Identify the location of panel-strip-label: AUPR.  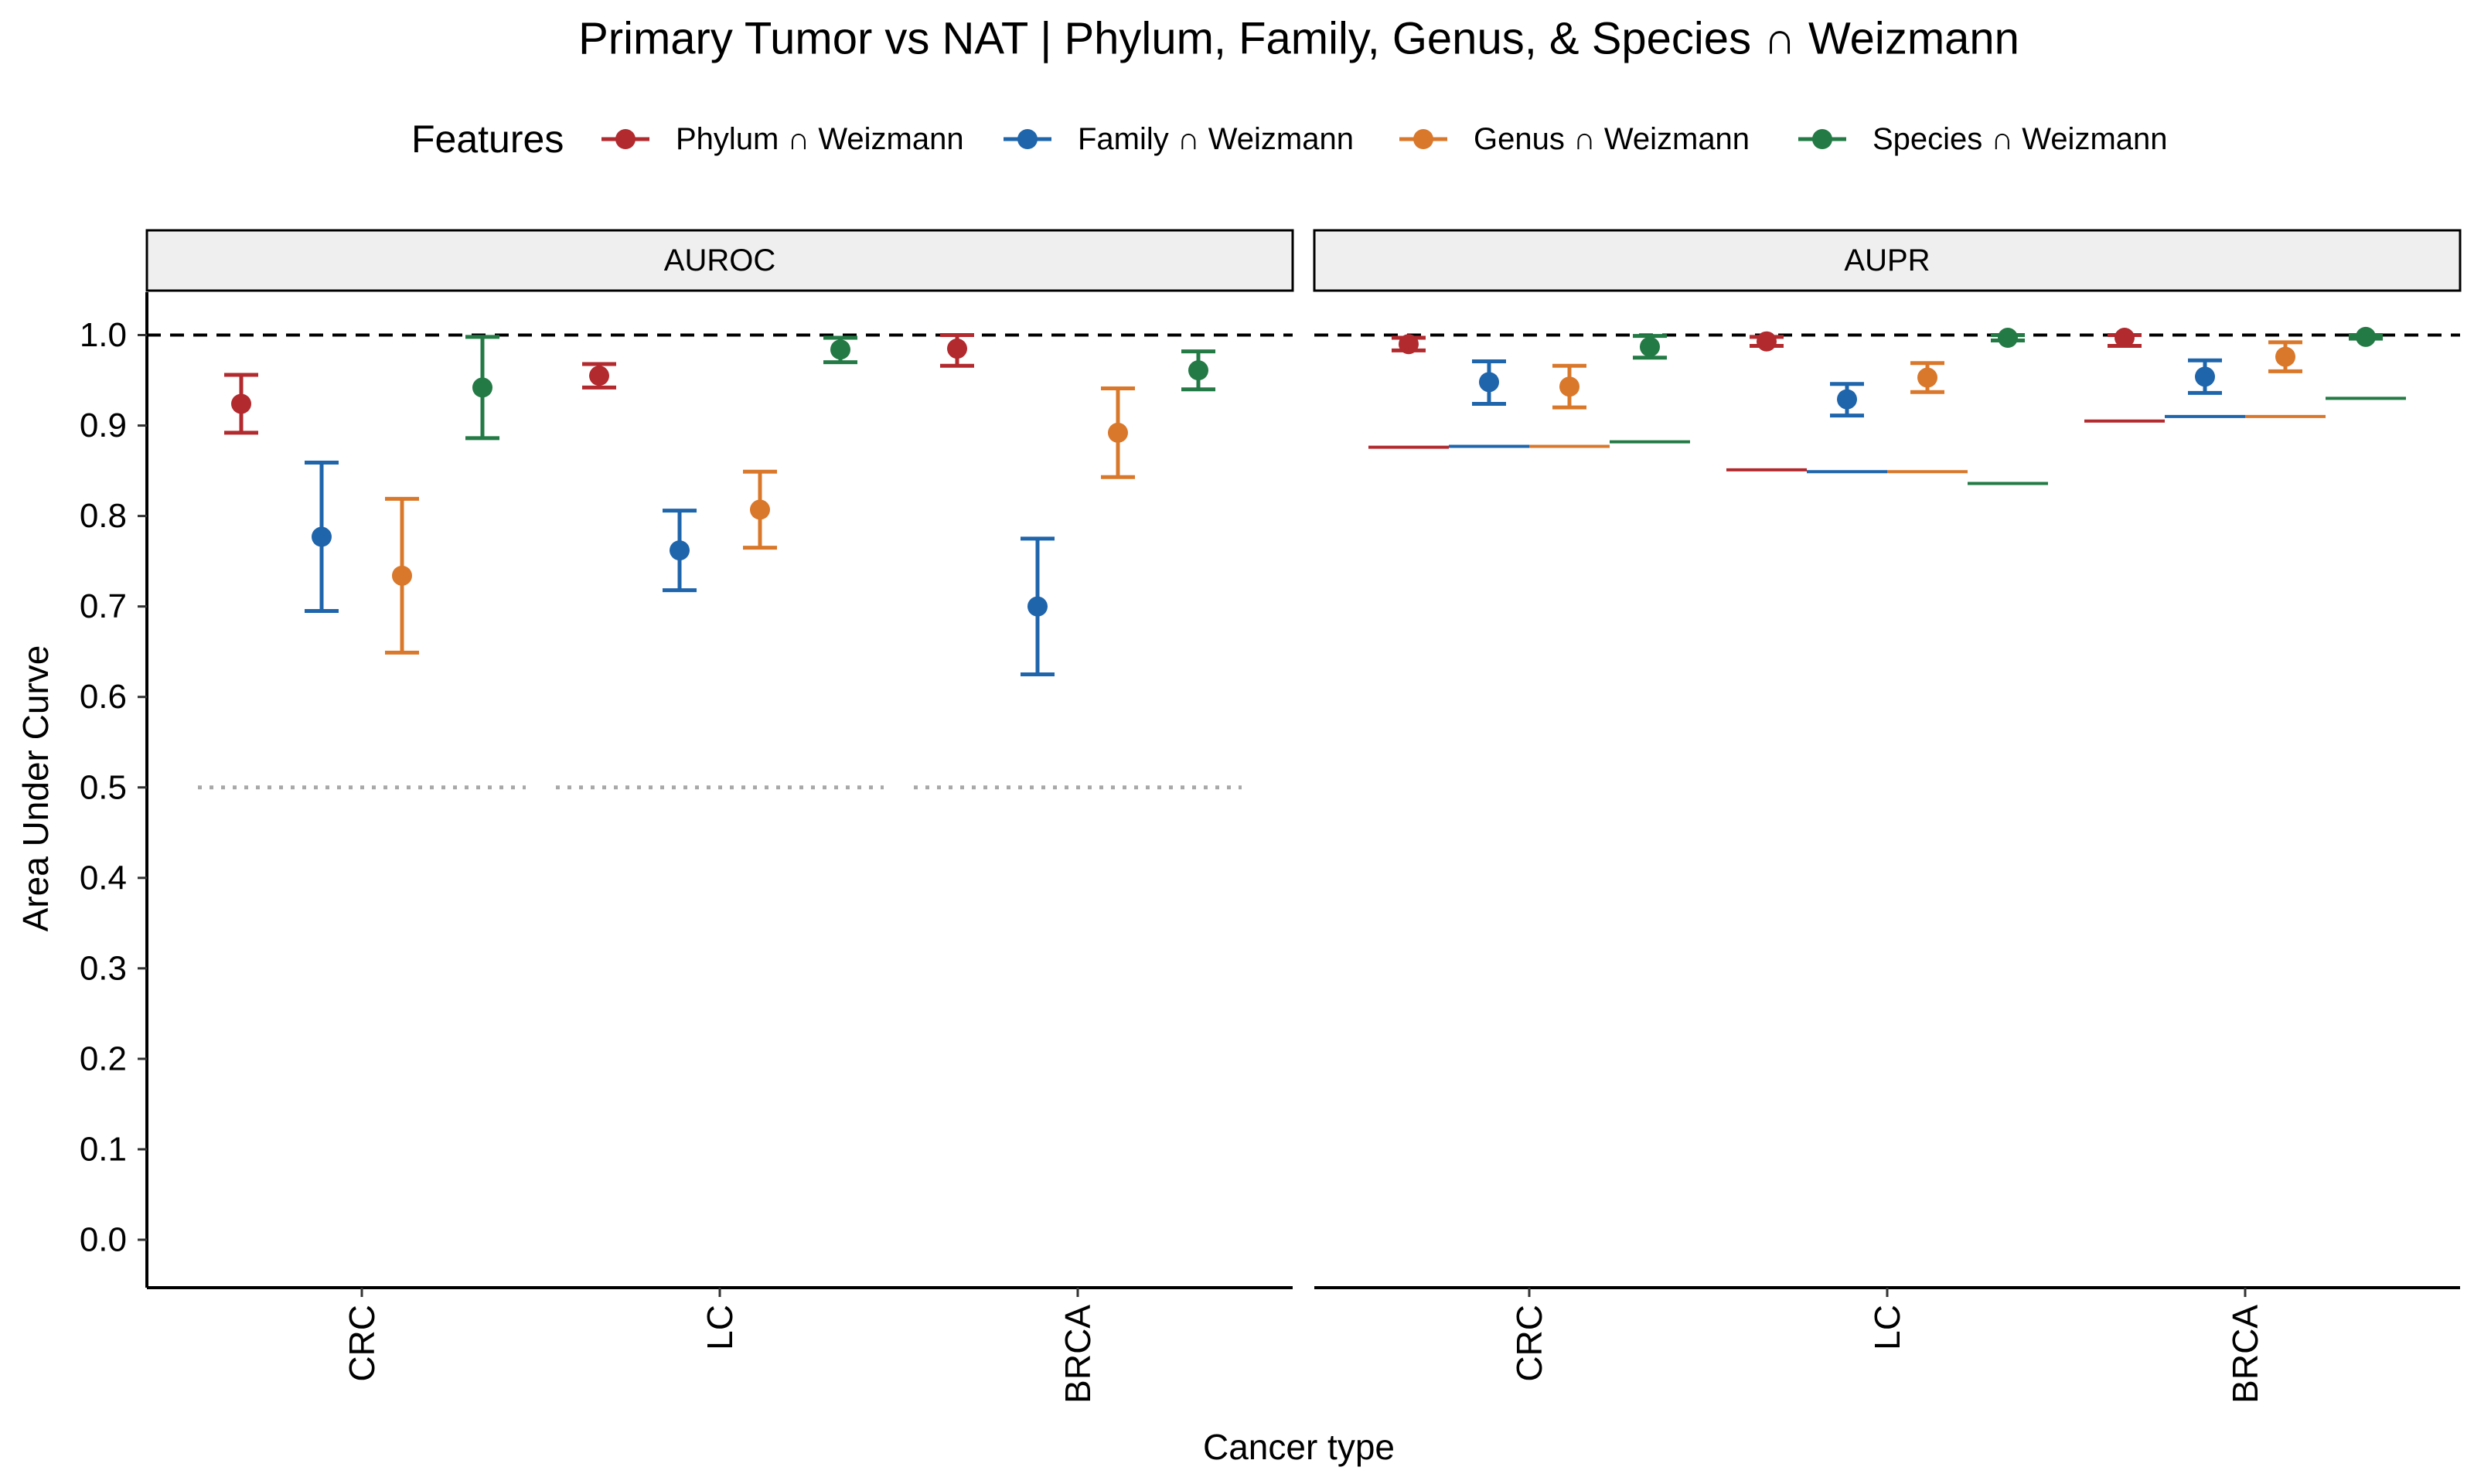
(1887, 260).